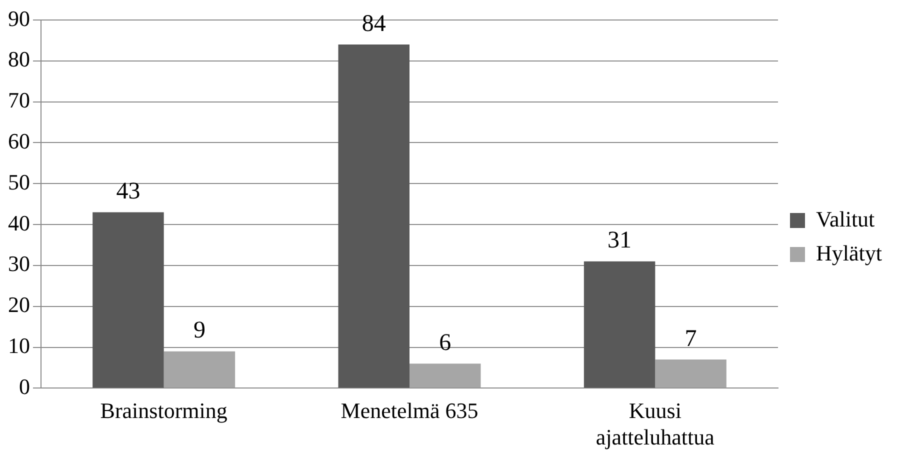  I want to click on y-tick-label: 60, so click(19, 141).